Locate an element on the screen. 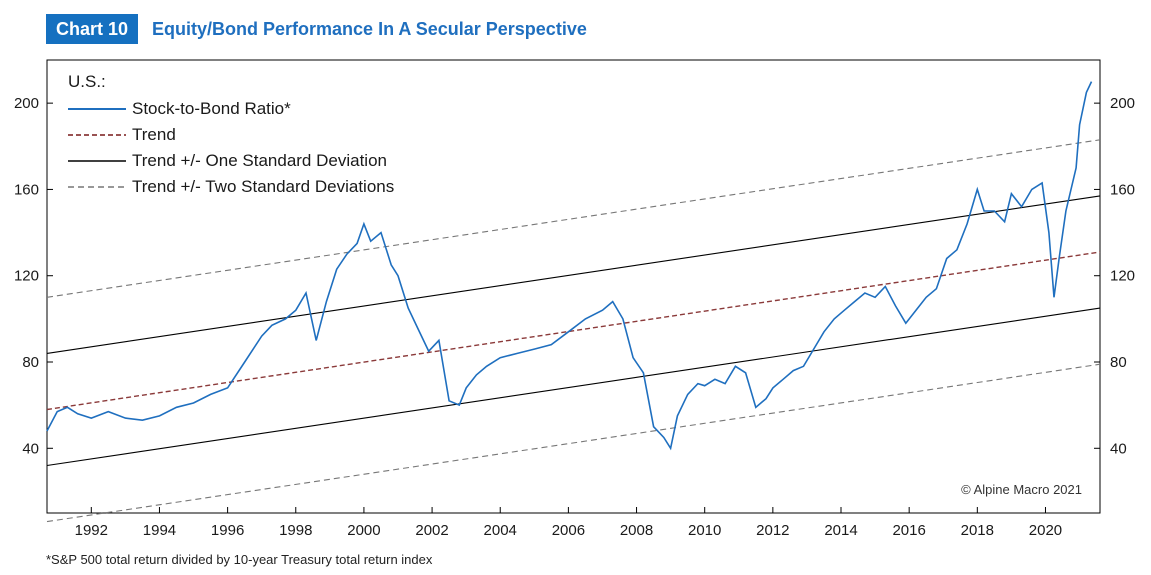  y-tick-label-left: 160 is located at coordinates (26, 189).